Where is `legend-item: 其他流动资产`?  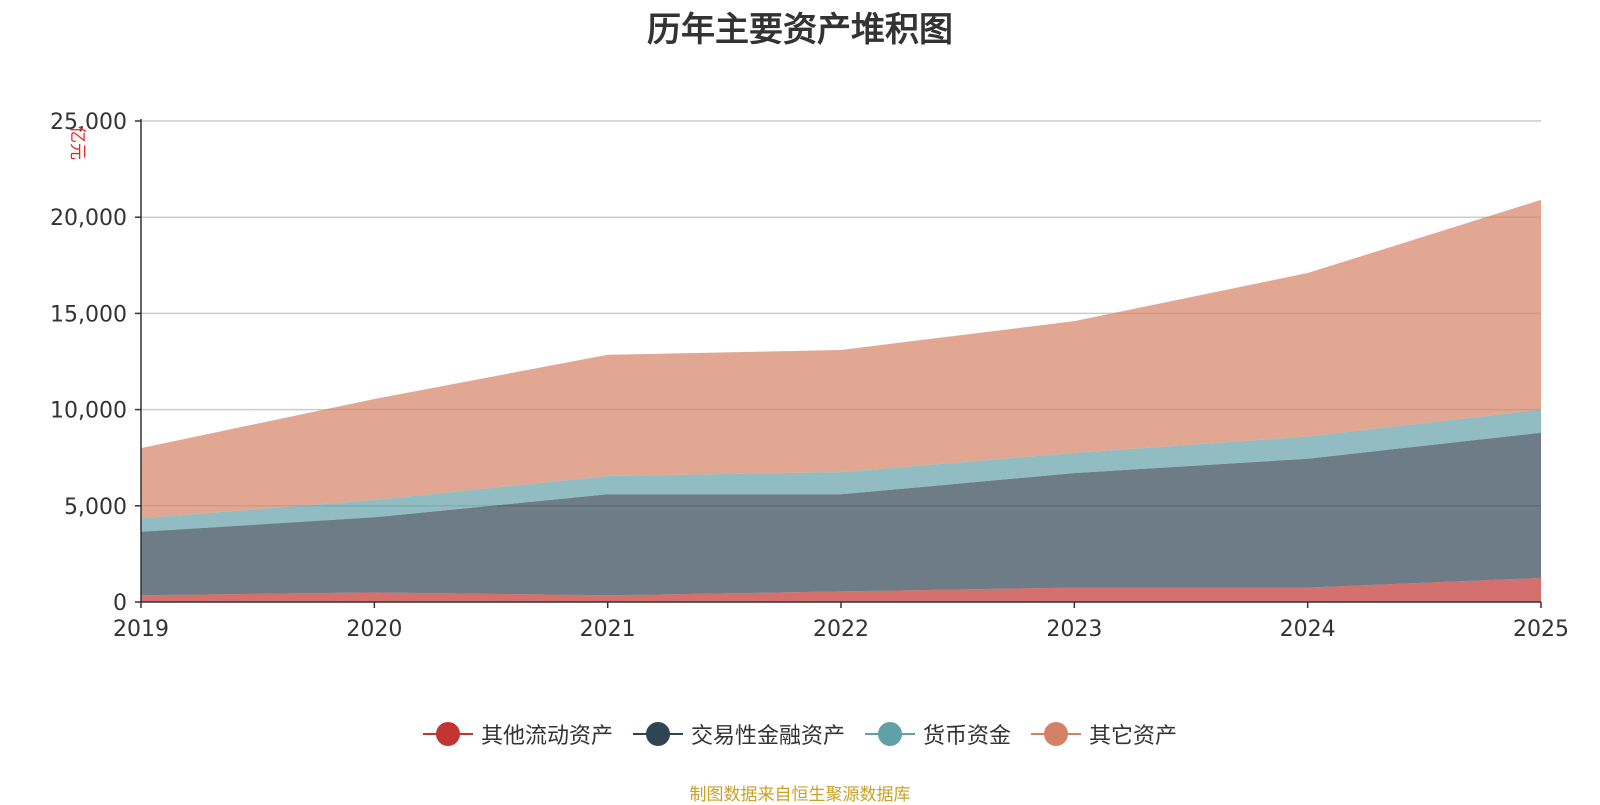
legend-item: 其他流动资产 is located at coordinates (517, 734).